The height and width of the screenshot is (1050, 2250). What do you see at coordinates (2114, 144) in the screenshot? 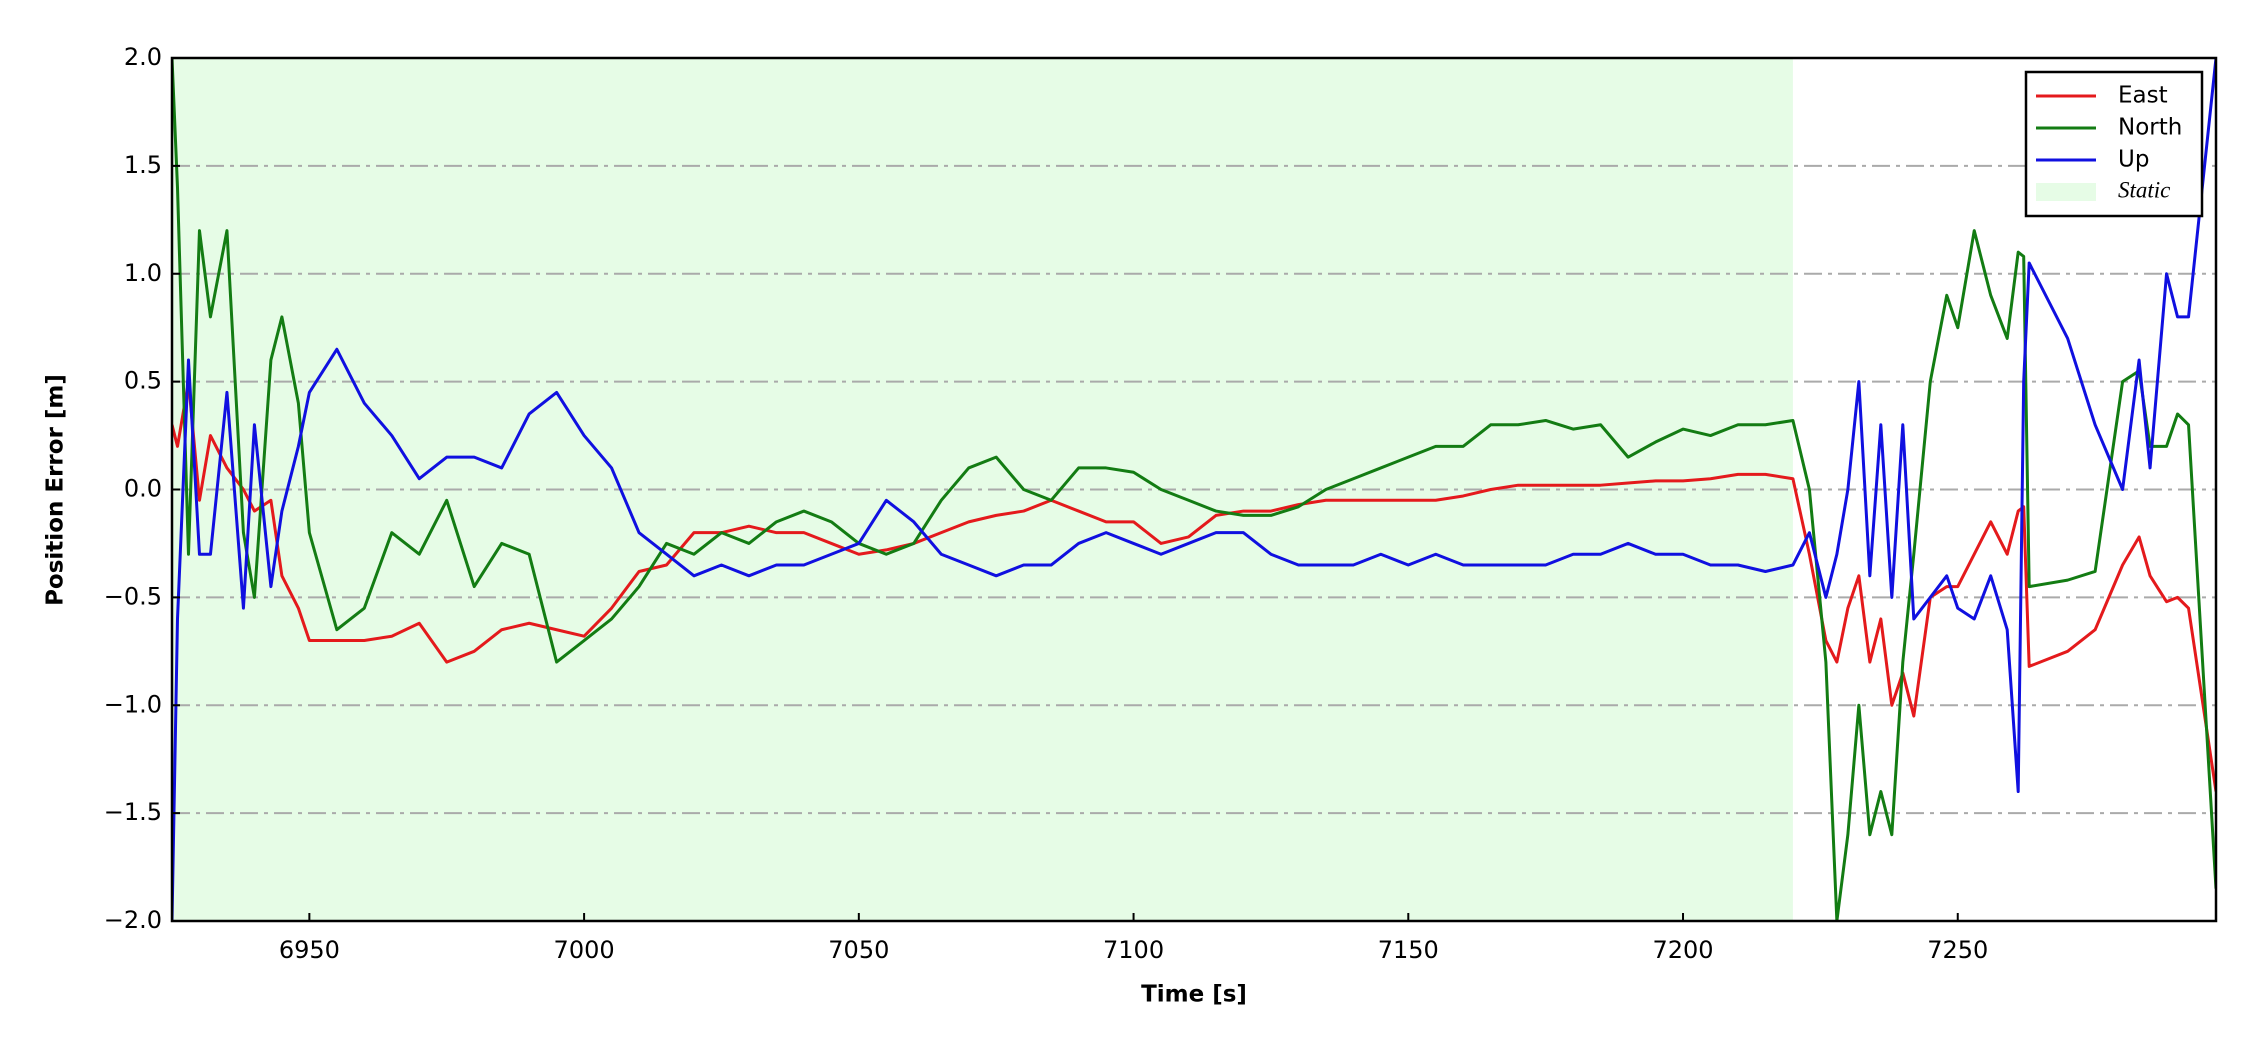
I see `legend: East North Up Static` at bounding box center [2114, 144].